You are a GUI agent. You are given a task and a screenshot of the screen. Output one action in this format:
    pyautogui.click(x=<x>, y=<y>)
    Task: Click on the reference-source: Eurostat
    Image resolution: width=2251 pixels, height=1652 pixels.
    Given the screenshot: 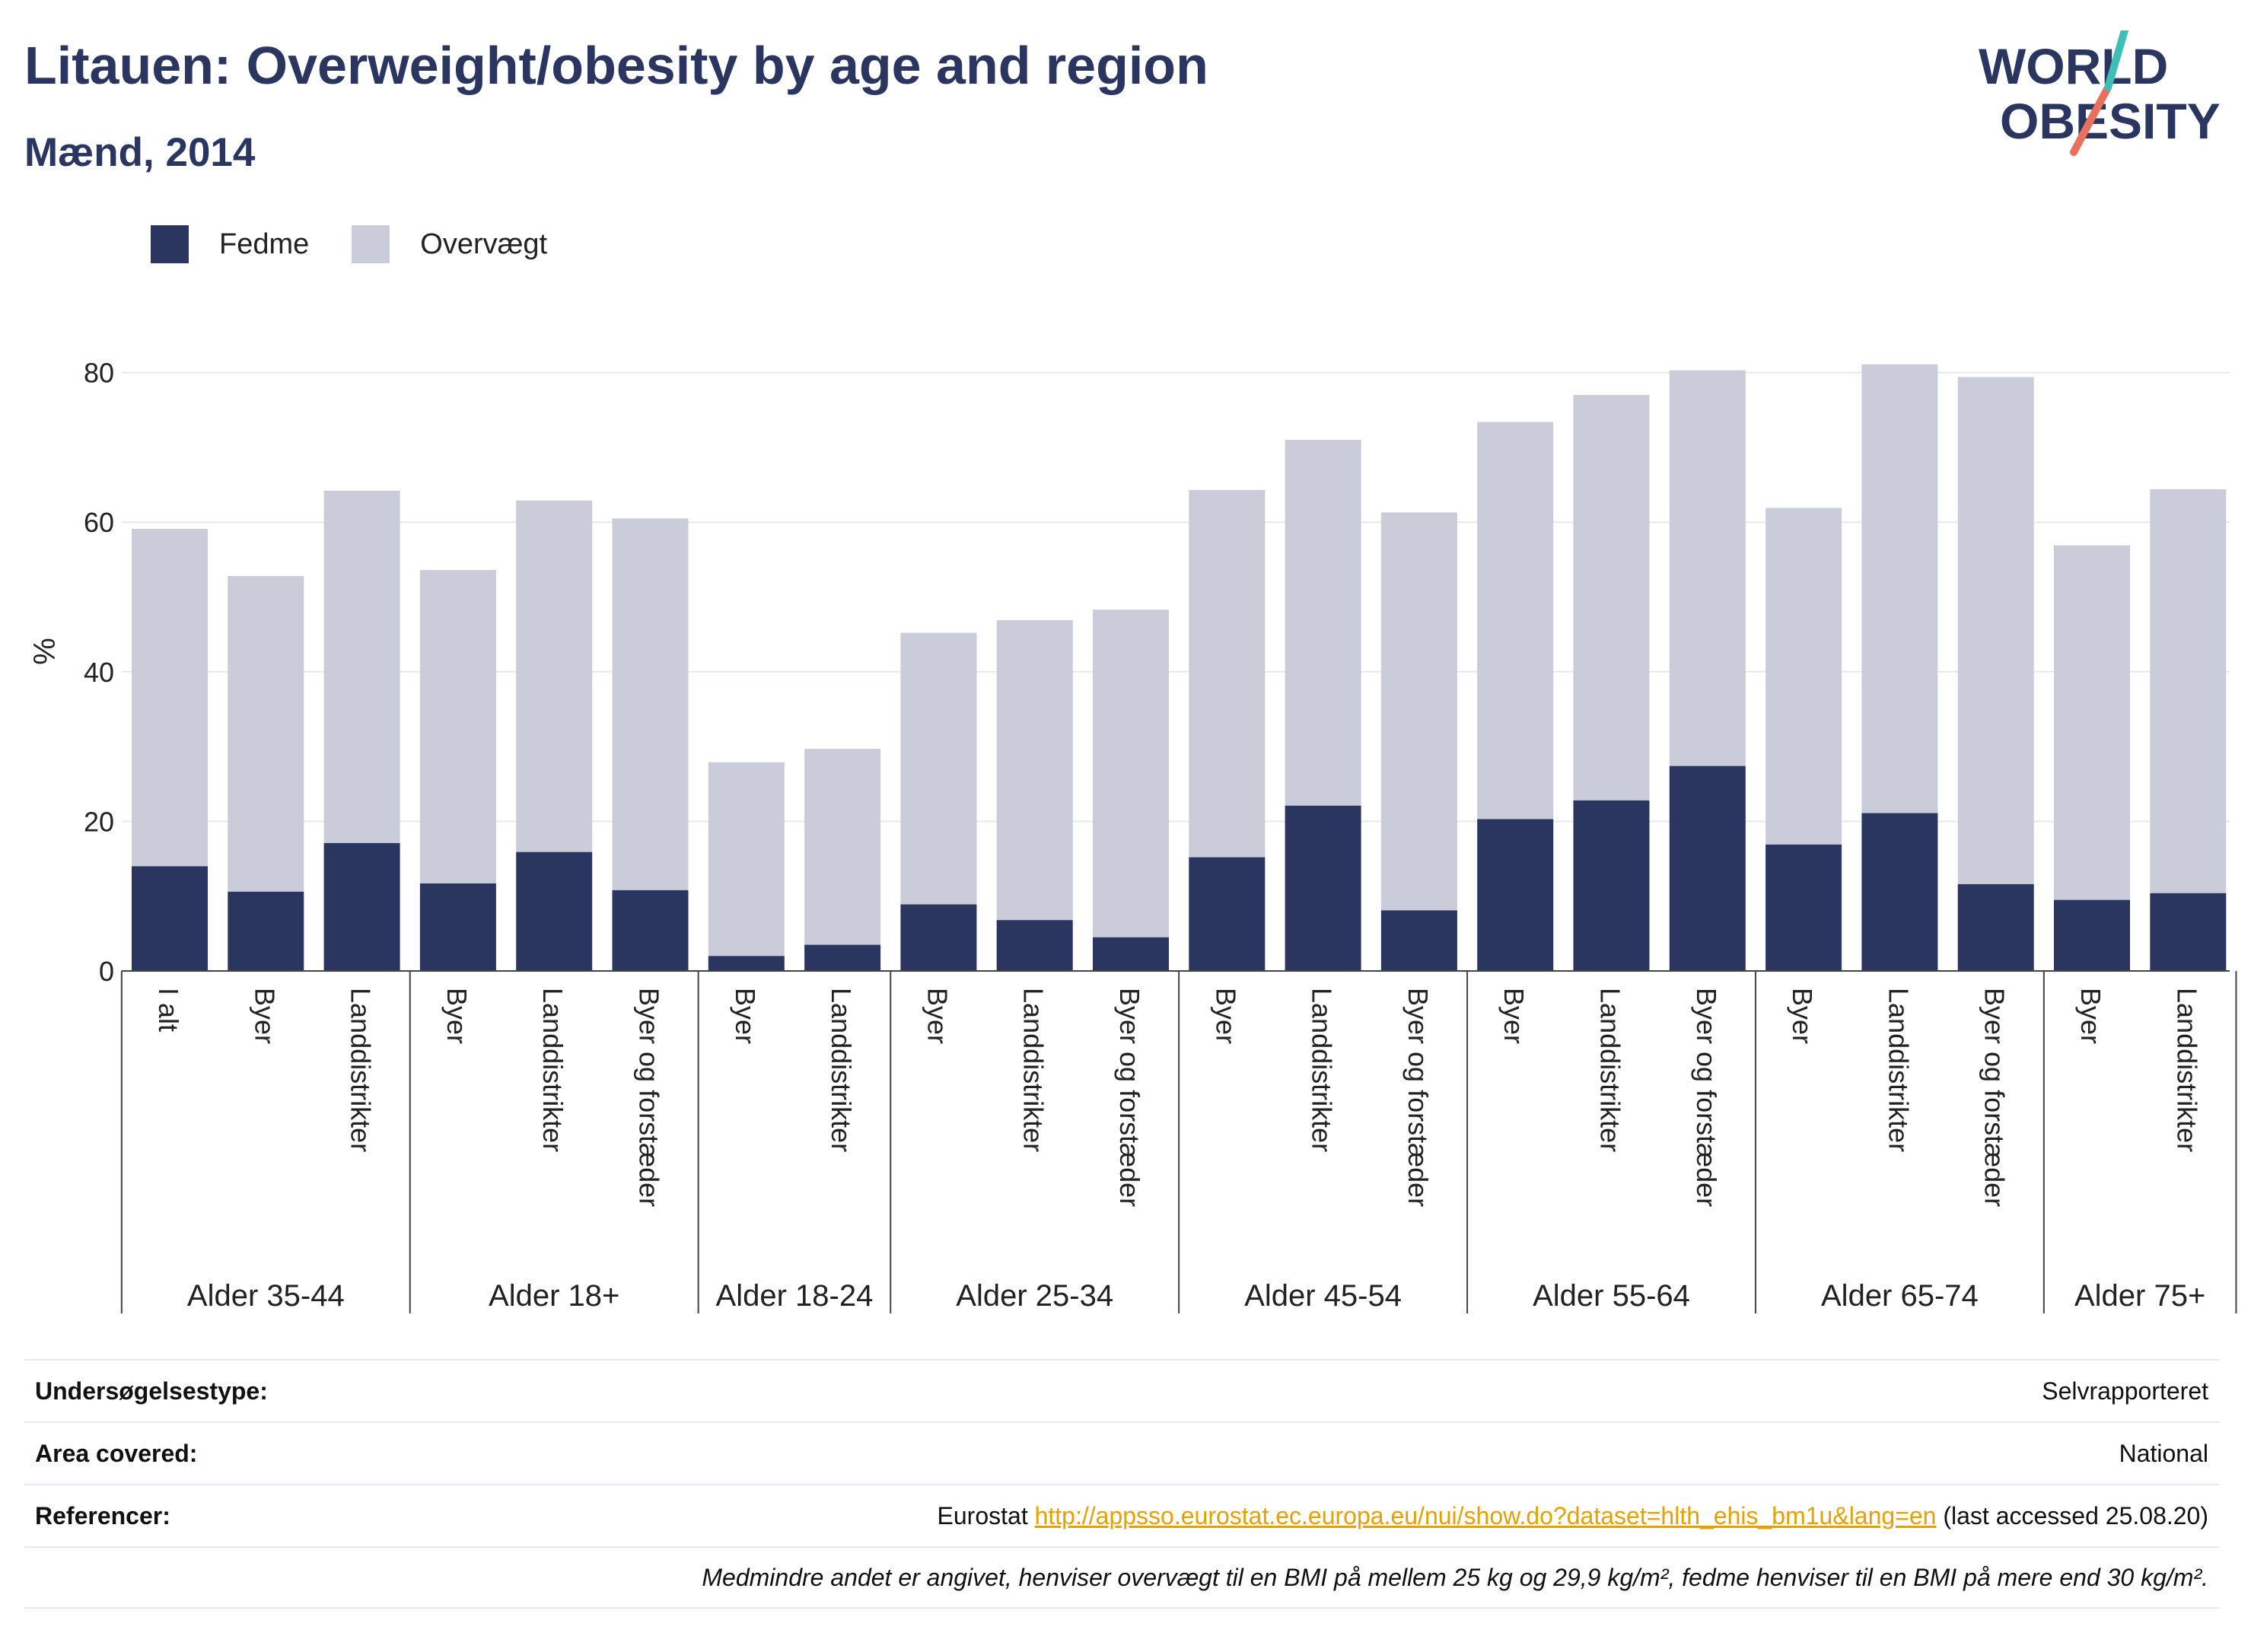 What is the action you would take?
    pyautogui.click(x=982, y=1515)
    